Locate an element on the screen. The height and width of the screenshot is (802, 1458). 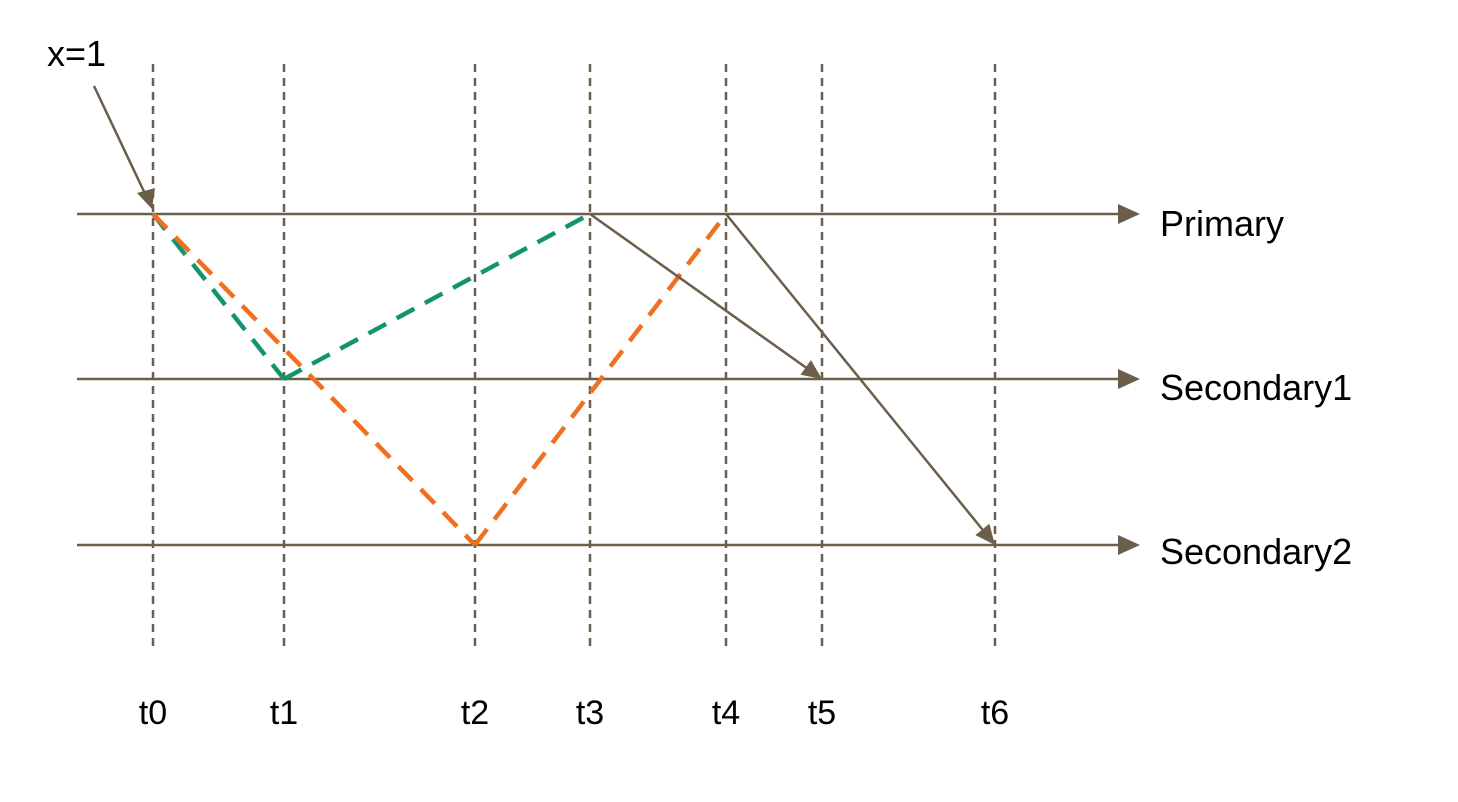
timeline-arrowhead-primary is located at coordinates (1129, 214).